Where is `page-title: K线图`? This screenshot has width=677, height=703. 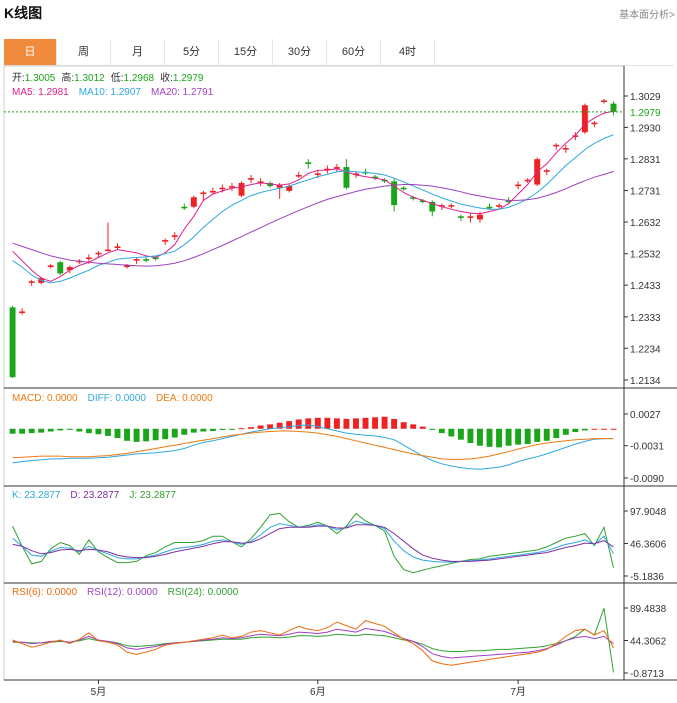 page-title: K线图 is located at coordinates (23, 13).